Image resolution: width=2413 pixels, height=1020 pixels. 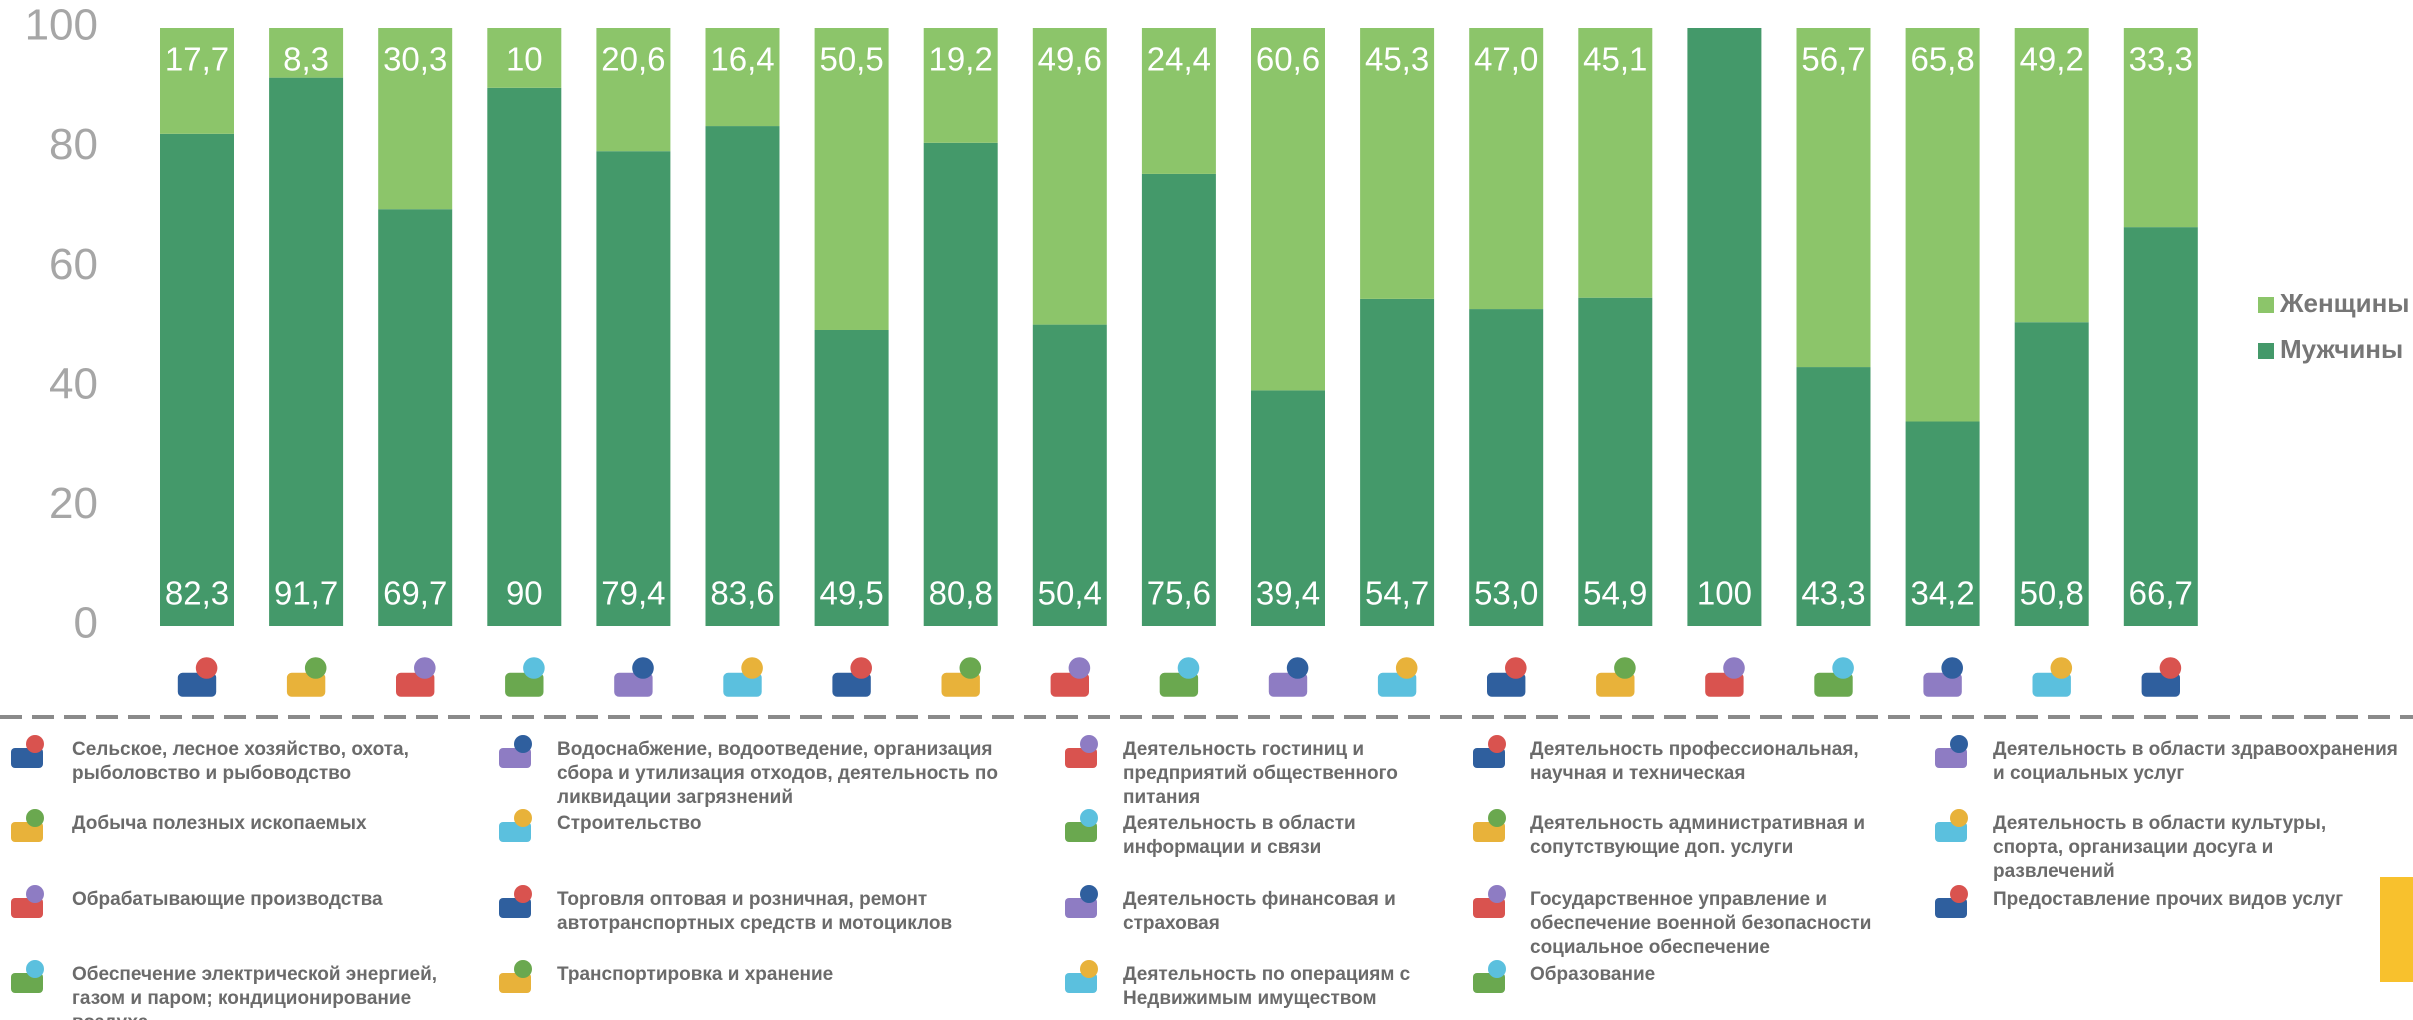 I want to click on data-label: 91,7, so click(x=306, y=593).